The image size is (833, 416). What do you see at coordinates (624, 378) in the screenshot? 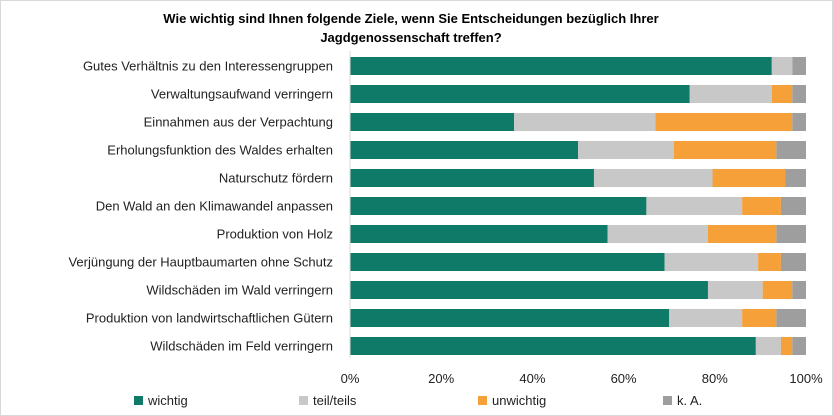
I see `x-tick-label: 60%` at bounding box center [624, 378].